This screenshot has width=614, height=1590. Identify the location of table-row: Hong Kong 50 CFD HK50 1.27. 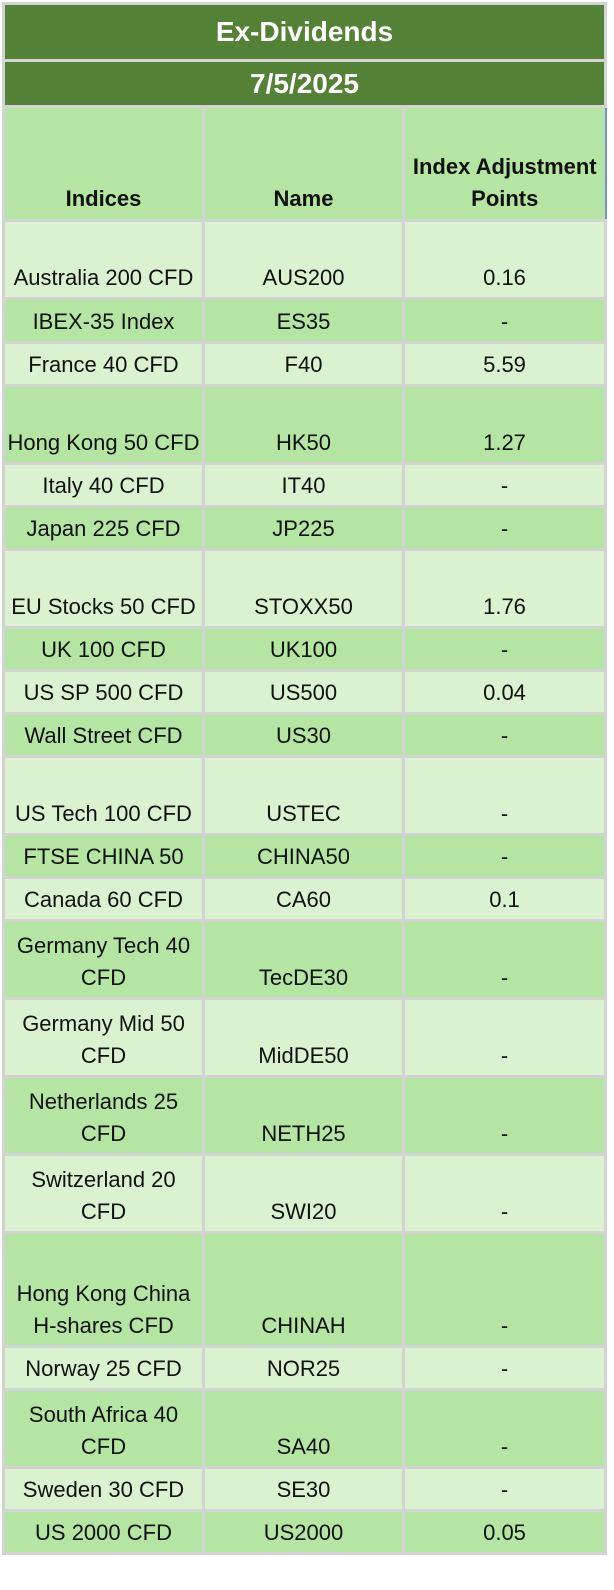
(305, 424).